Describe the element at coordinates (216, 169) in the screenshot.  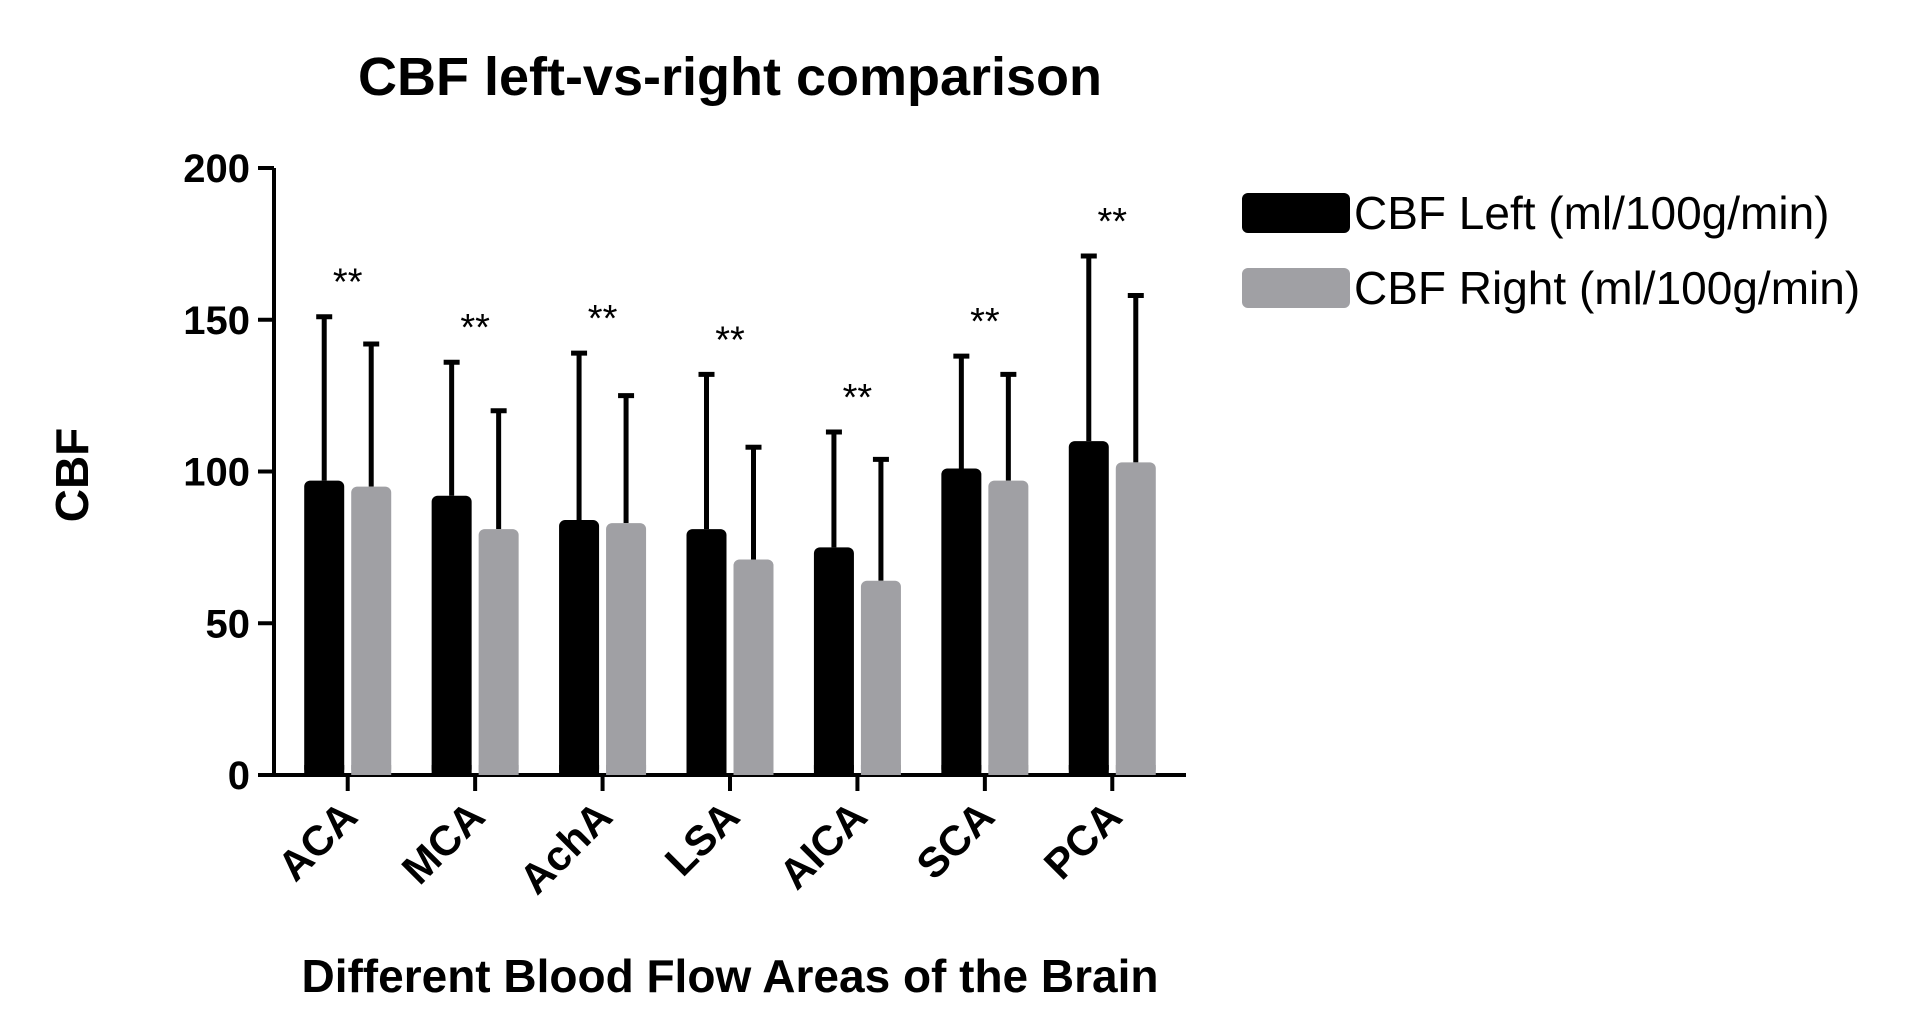
I see `y-tick-label: 200` at that location.